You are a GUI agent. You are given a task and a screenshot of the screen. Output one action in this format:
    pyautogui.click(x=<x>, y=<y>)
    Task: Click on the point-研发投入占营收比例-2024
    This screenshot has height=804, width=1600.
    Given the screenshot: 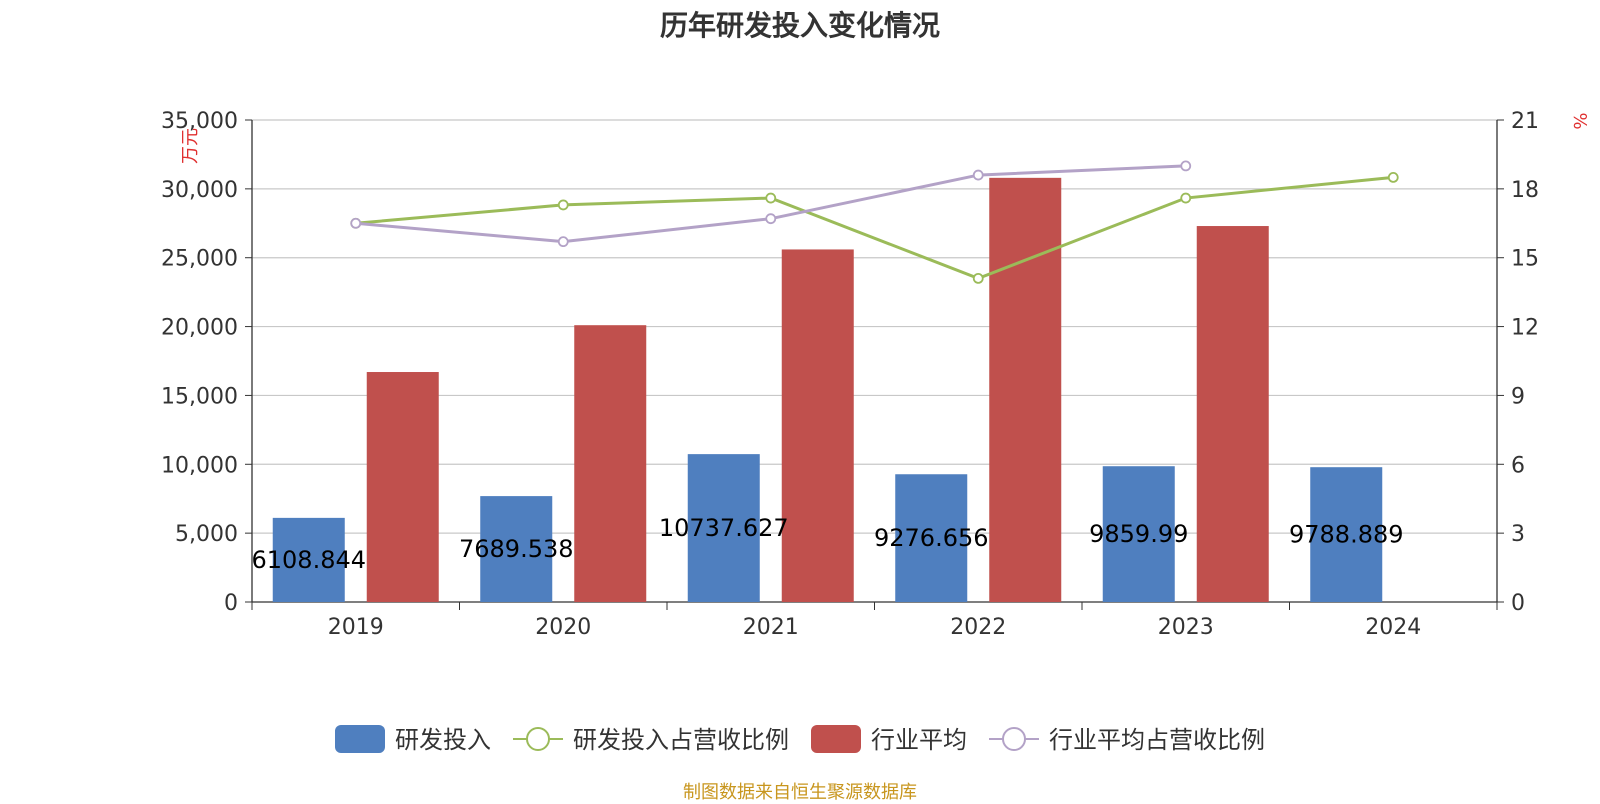 What is the action you would take?
    pyautogui.click(x=1393, y=177)
    